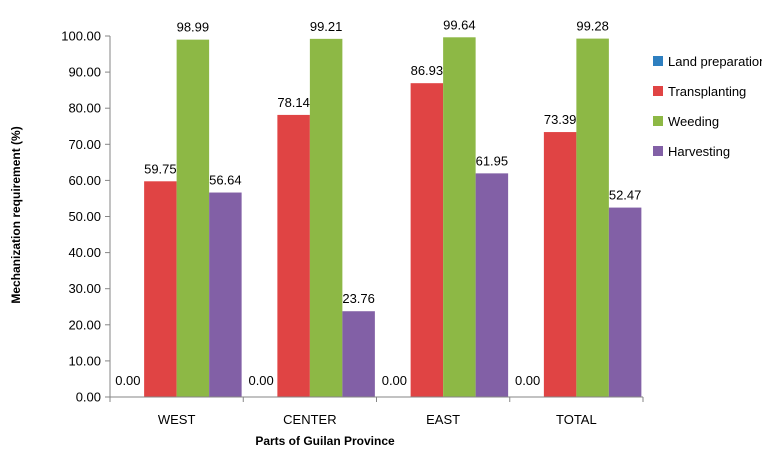  I want to click on bar-transplanting-total, so click(560, 264).